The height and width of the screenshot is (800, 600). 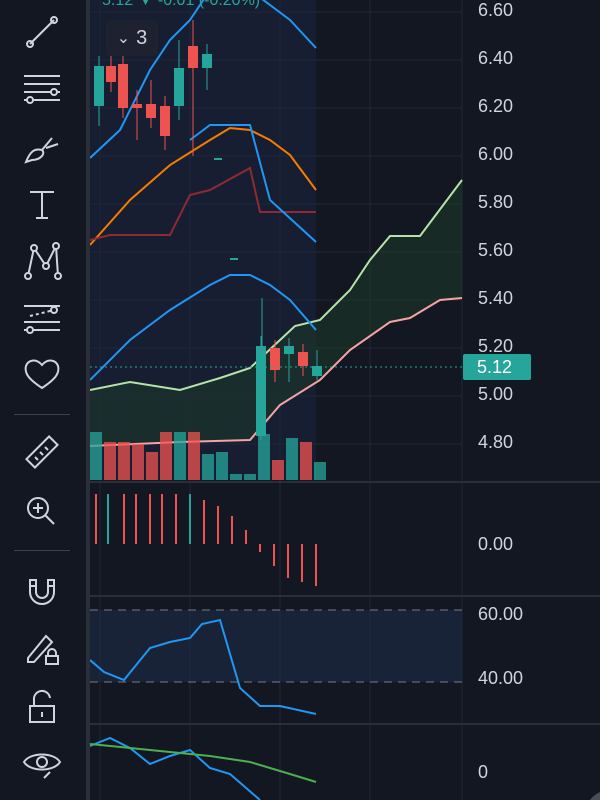 I want to click on trend-line-icon, so click(x=42, y=32).